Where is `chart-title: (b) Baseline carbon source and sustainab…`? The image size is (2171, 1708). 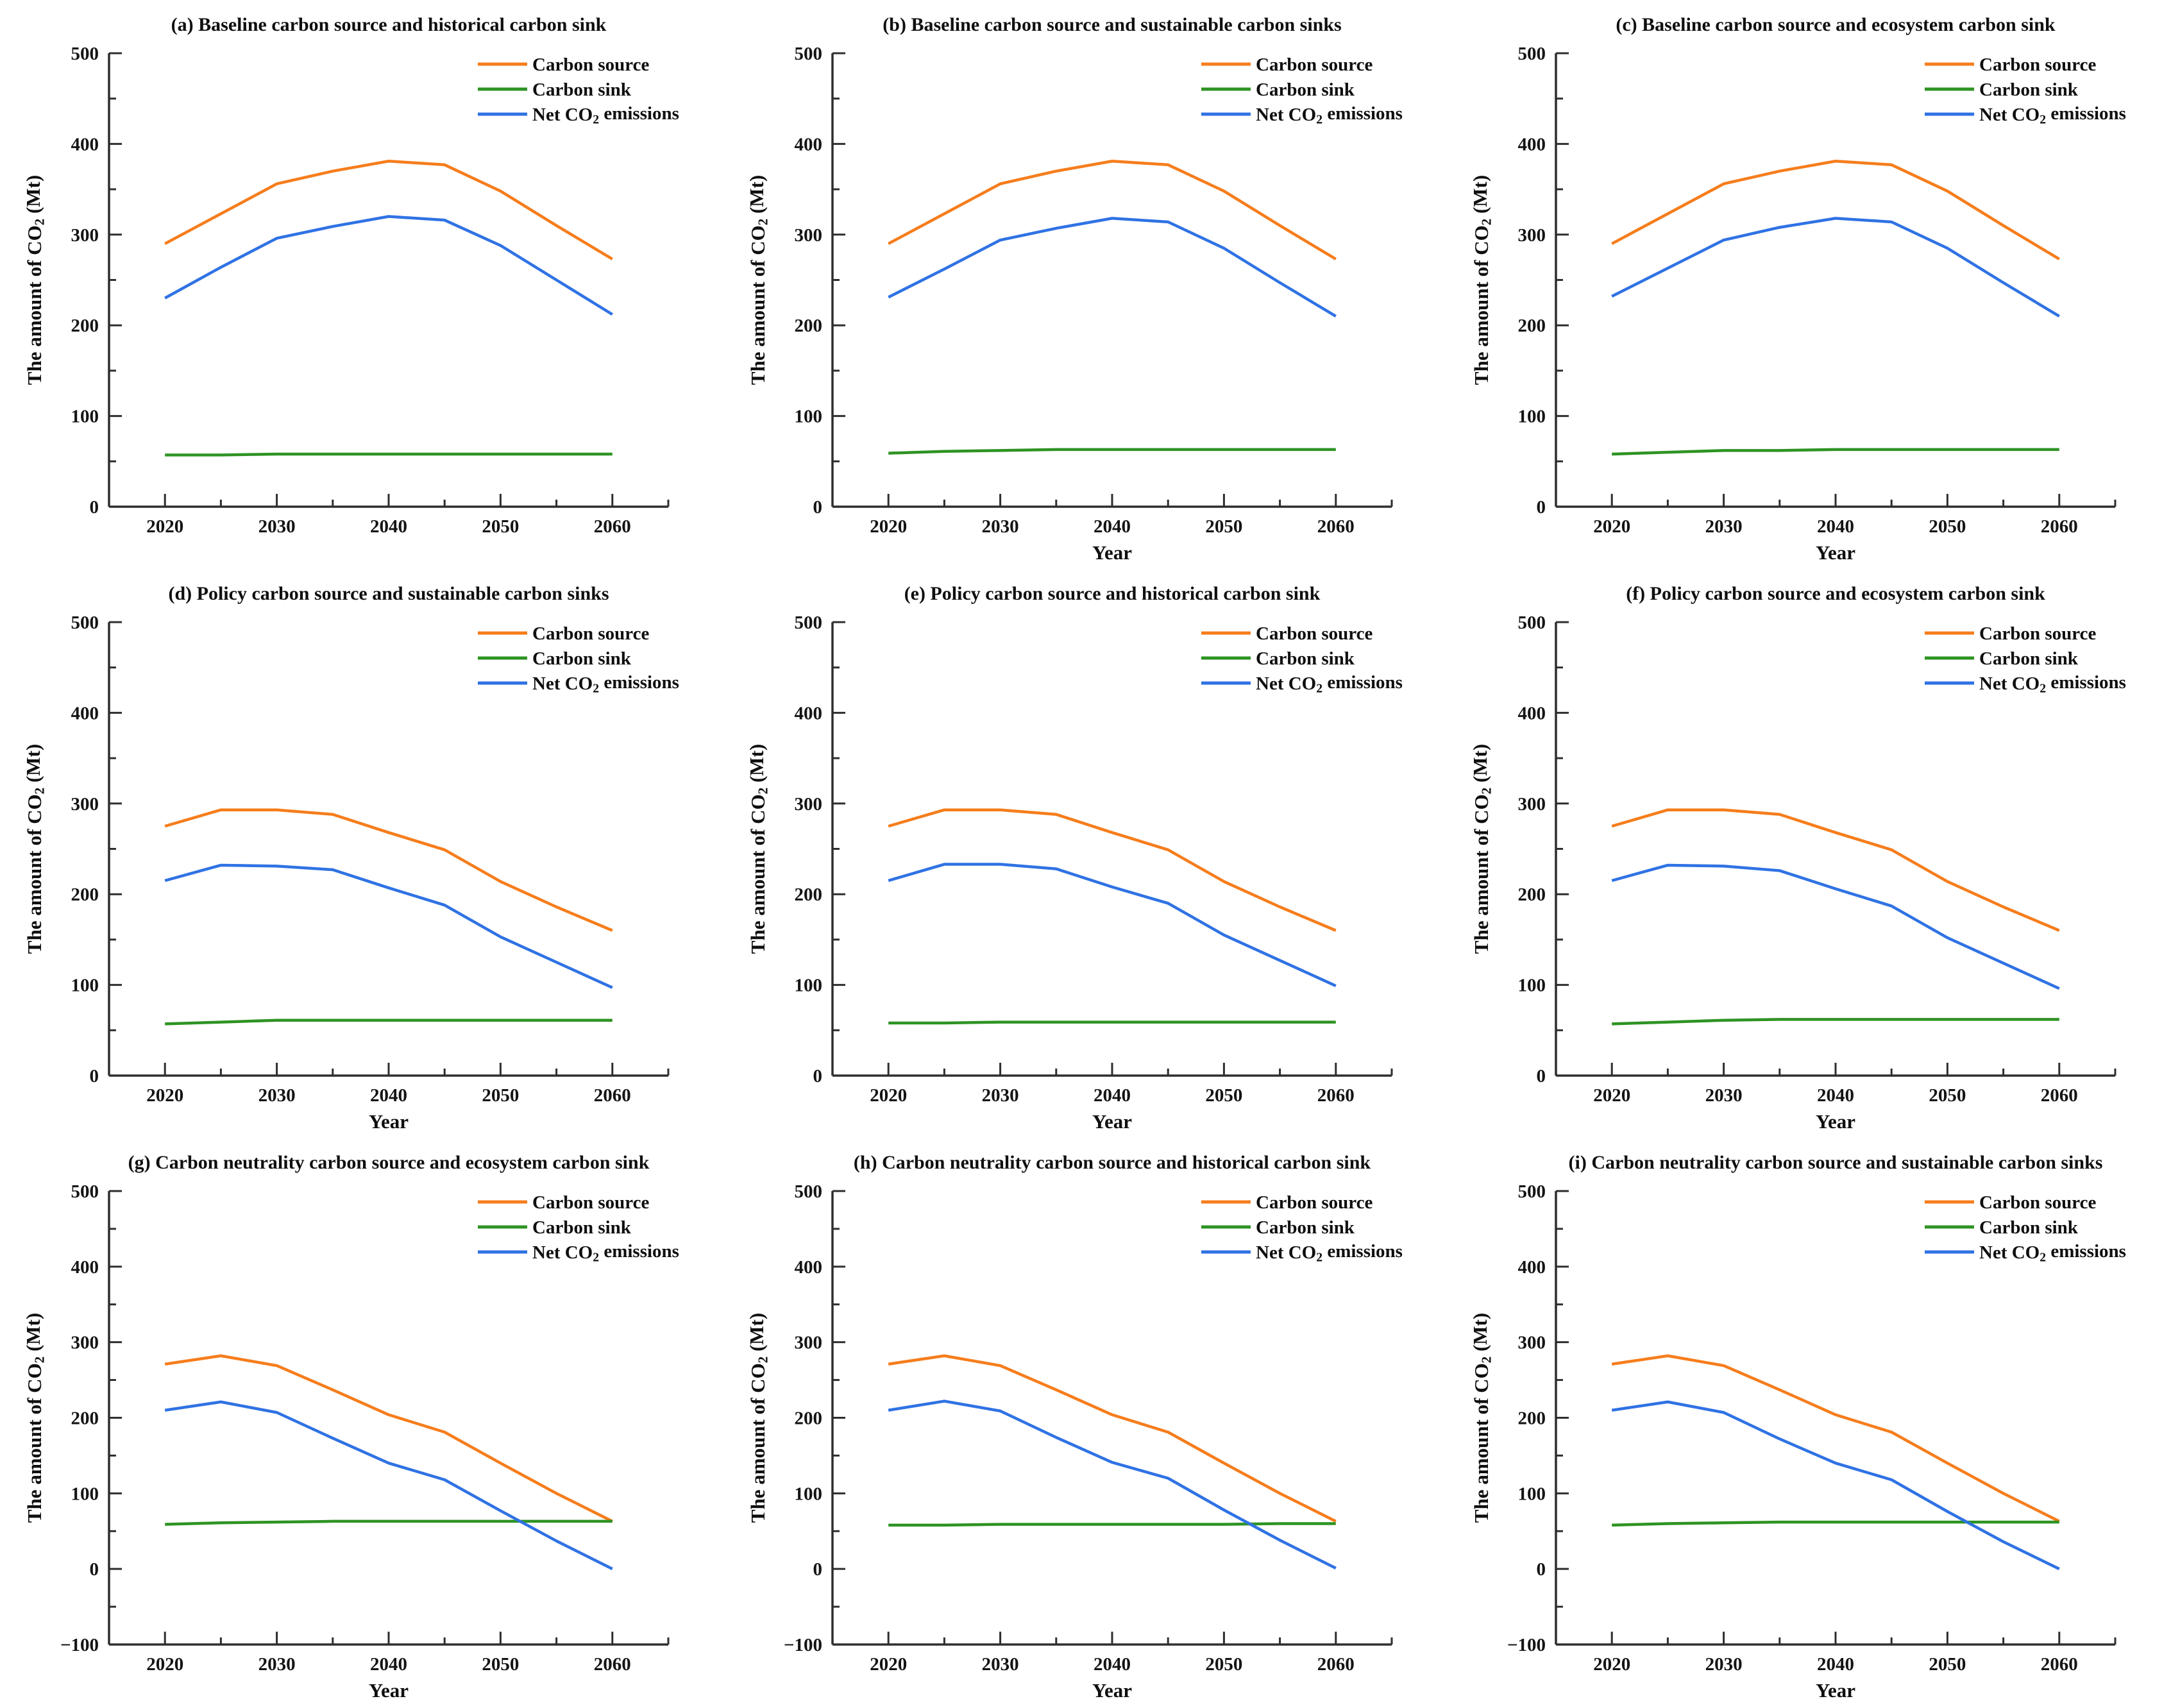
chart-title: (b) Baseline carbon source and sustainab… is located at coordinates (1112, 24).